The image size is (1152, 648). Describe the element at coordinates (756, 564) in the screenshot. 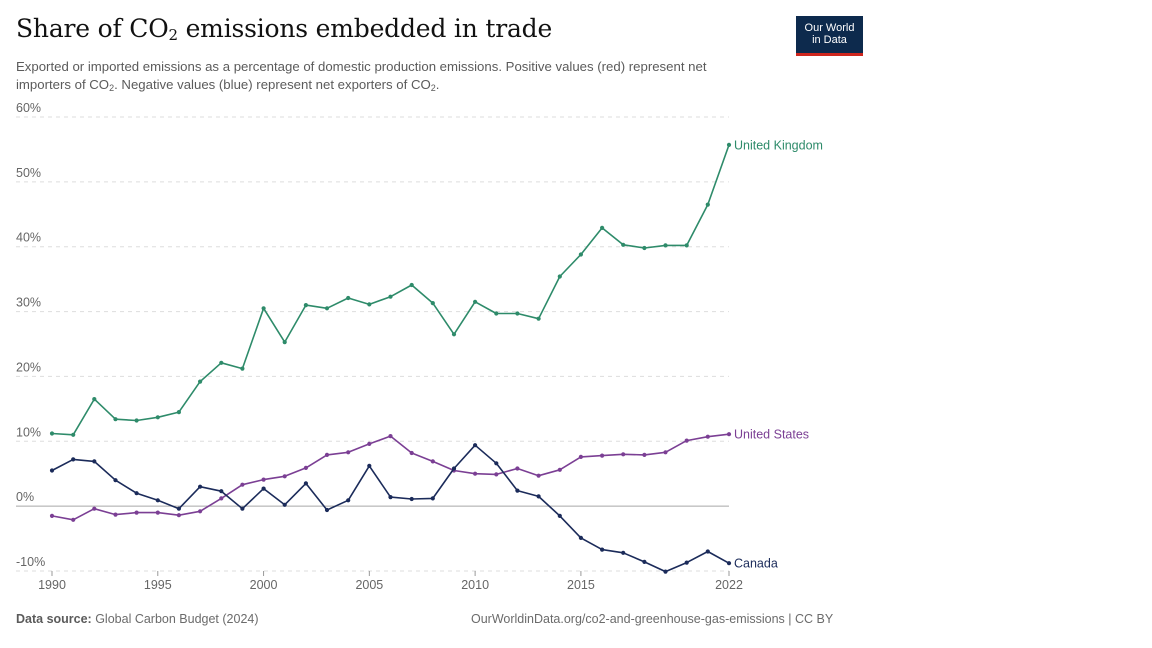

I see `series-label-canada: Canada` at that location.